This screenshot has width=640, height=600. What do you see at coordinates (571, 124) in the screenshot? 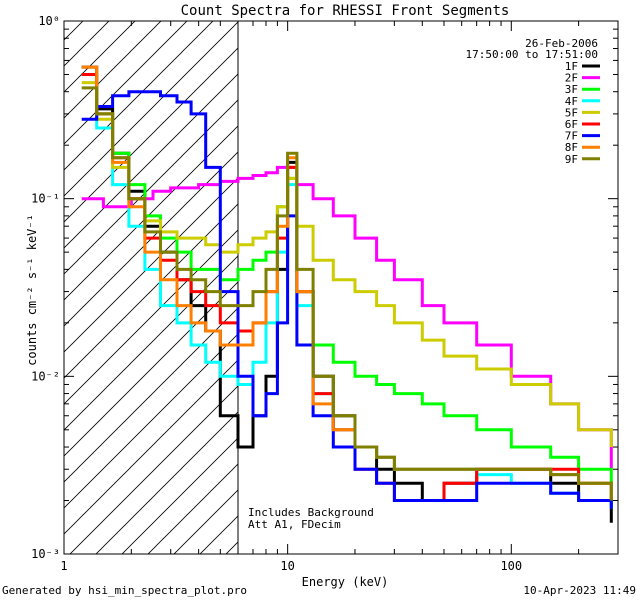
I see `legend-label-6F: 6F` at bounding box center [571, 124].